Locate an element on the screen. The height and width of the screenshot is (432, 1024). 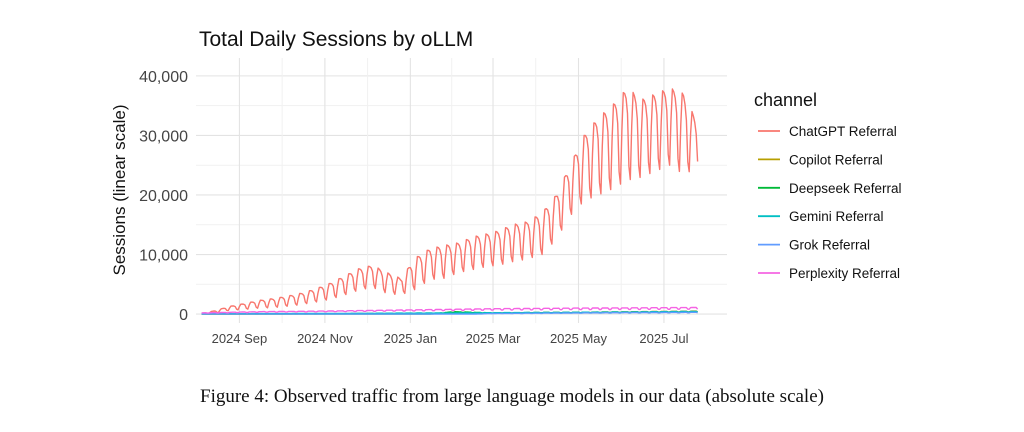
y-tick-label: 30,000 is located at coordinates (163, 136).